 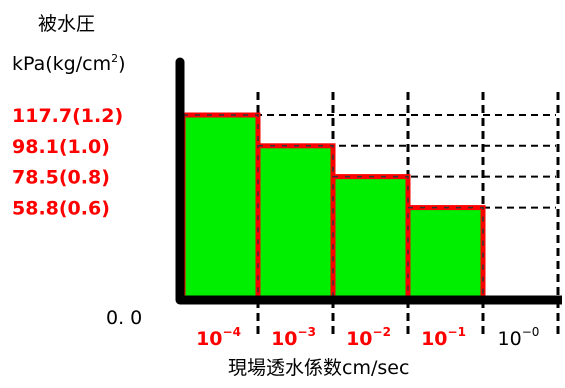 I want to click on origin-label: 0. 0, so click(x=124, y=318).